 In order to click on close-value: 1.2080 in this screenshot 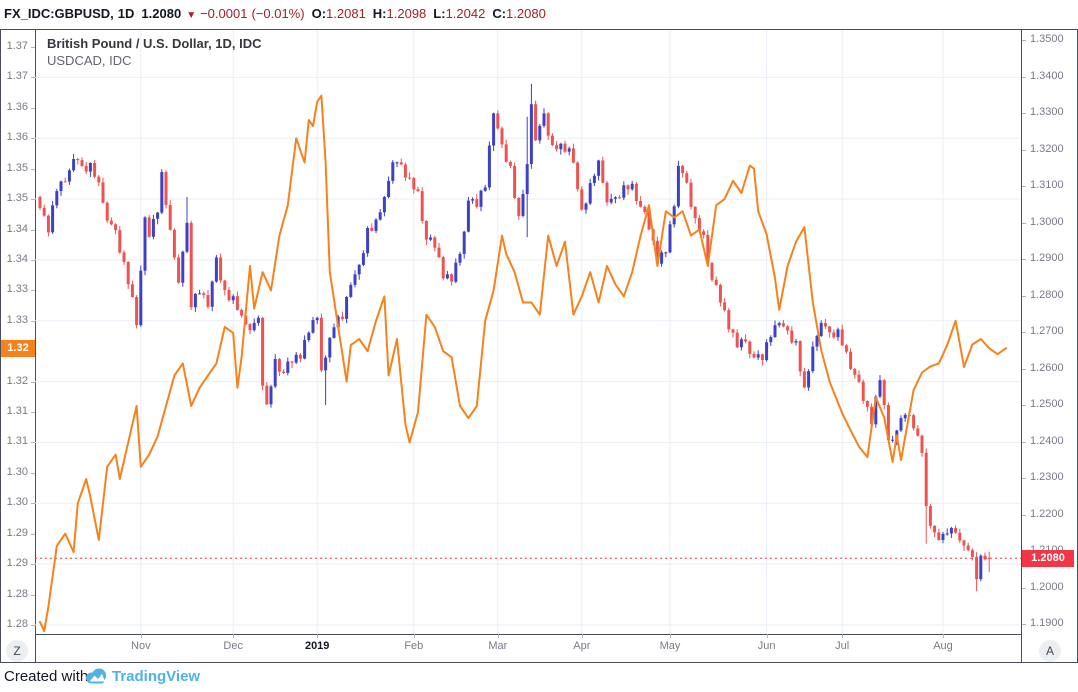, I will do `click(526, 13)`.